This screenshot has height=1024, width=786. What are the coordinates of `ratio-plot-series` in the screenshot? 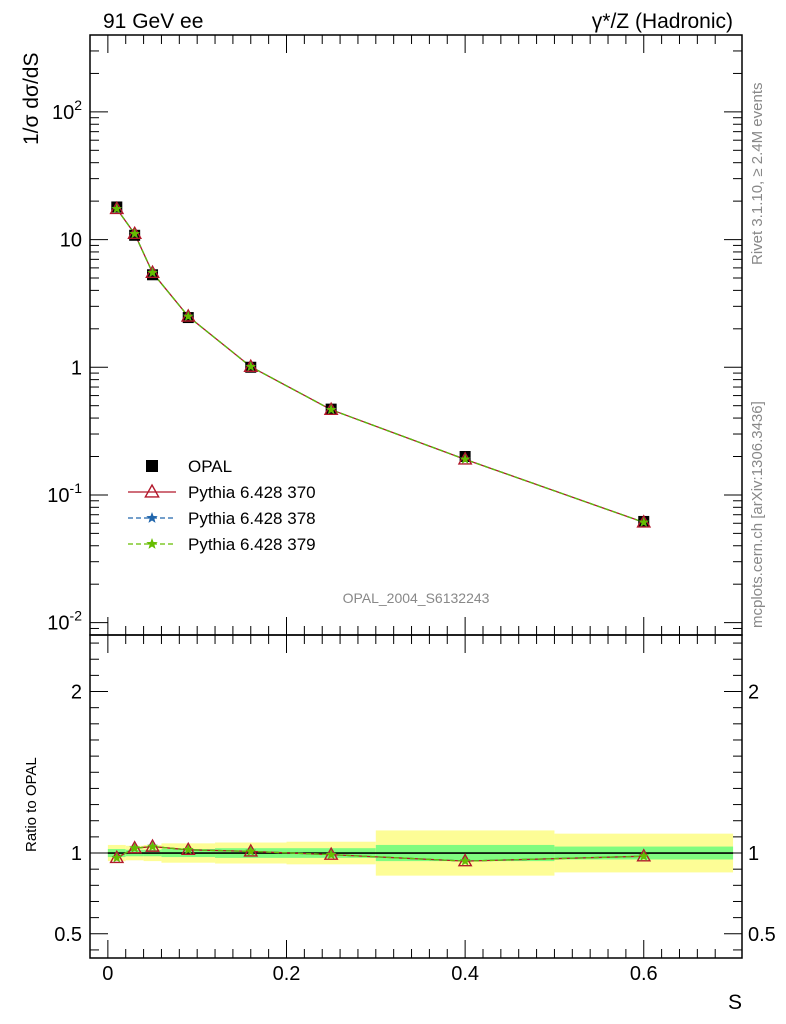 It's located at (380, 852).